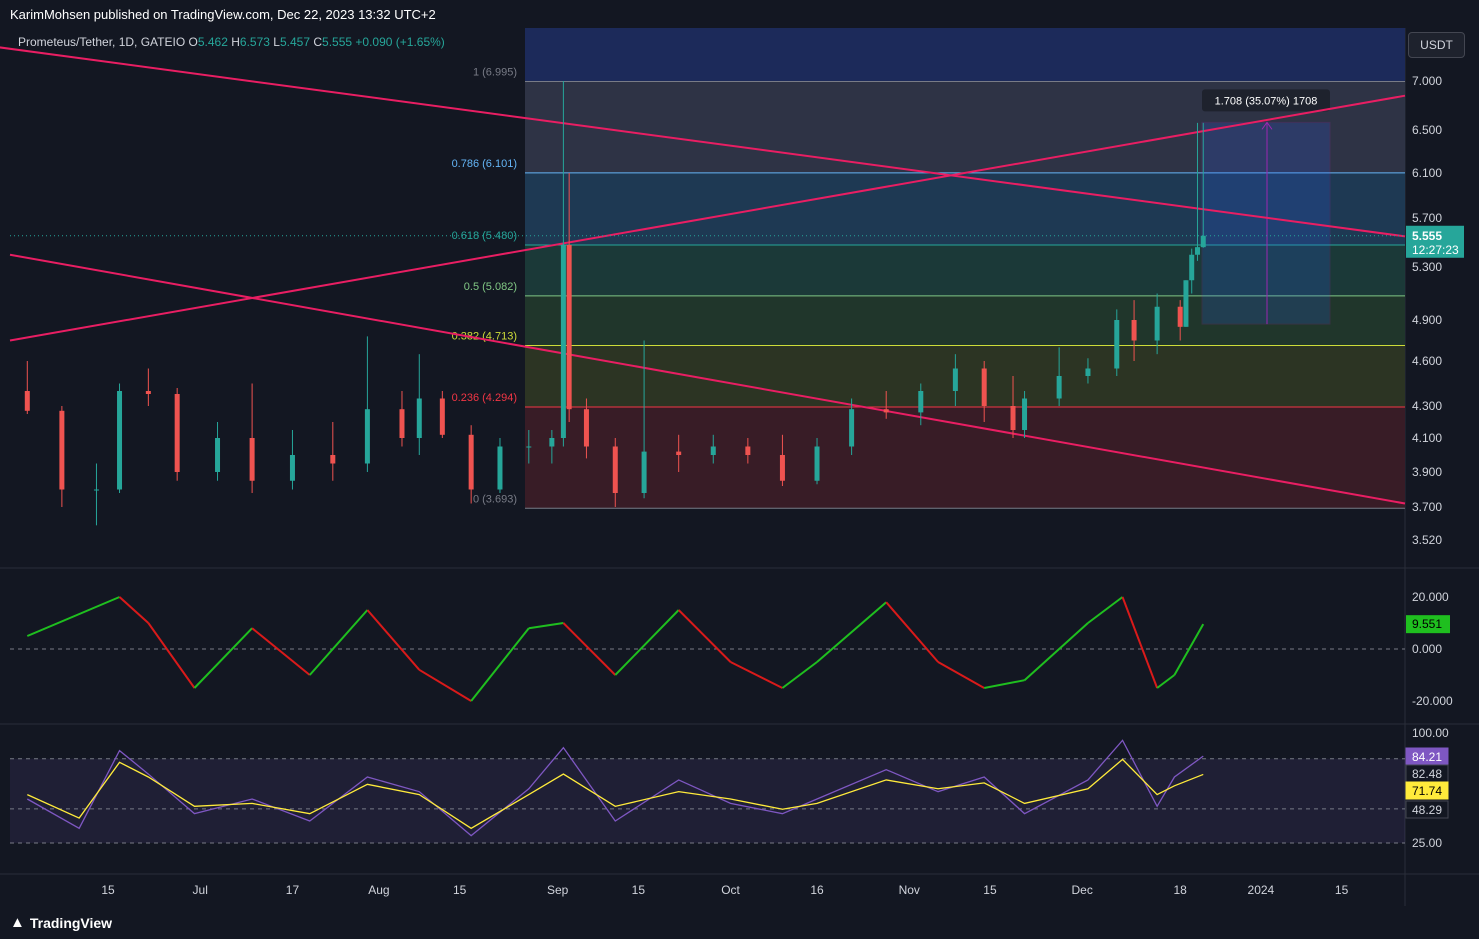  What do you see at coordinates (1427, 361) in the screenshot?
I see `price-tick: 4.600` at bounding box center [1427, 361].